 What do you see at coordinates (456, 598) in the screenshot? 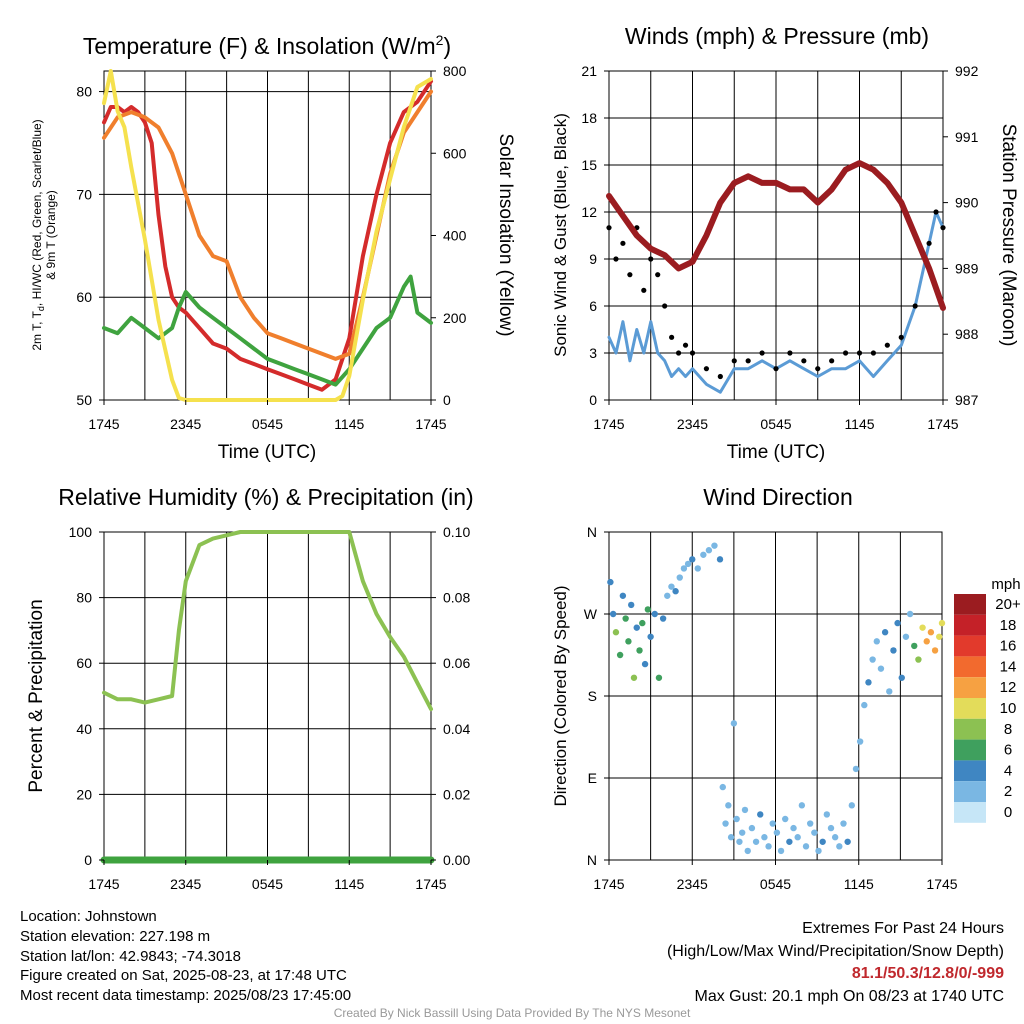
I see `y2-tick-label: 0.08` at bounding box center [456, 598].